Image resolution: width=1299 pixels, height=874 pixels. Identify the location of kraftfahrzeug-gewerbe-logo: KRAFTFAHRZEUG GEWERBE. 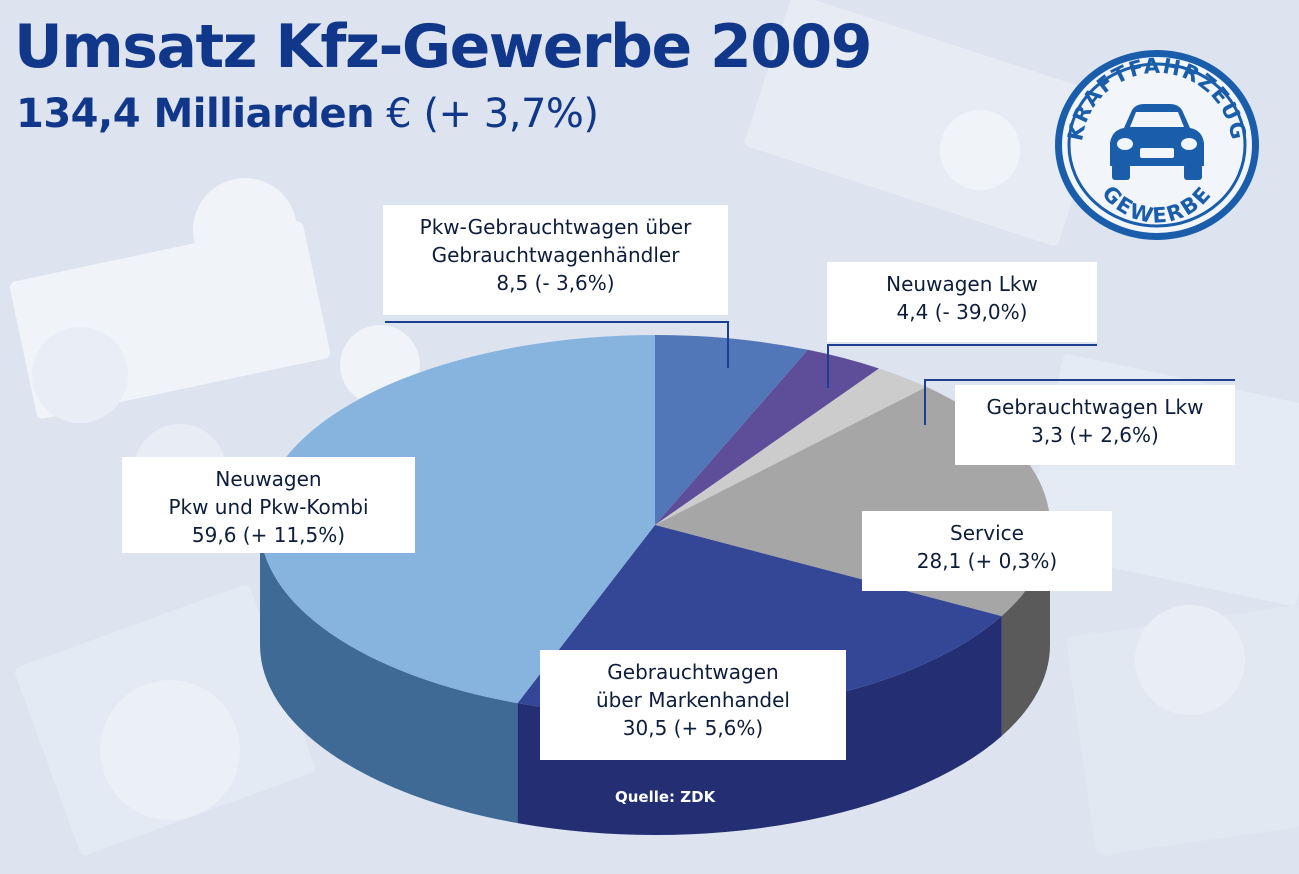
(1157, 145).